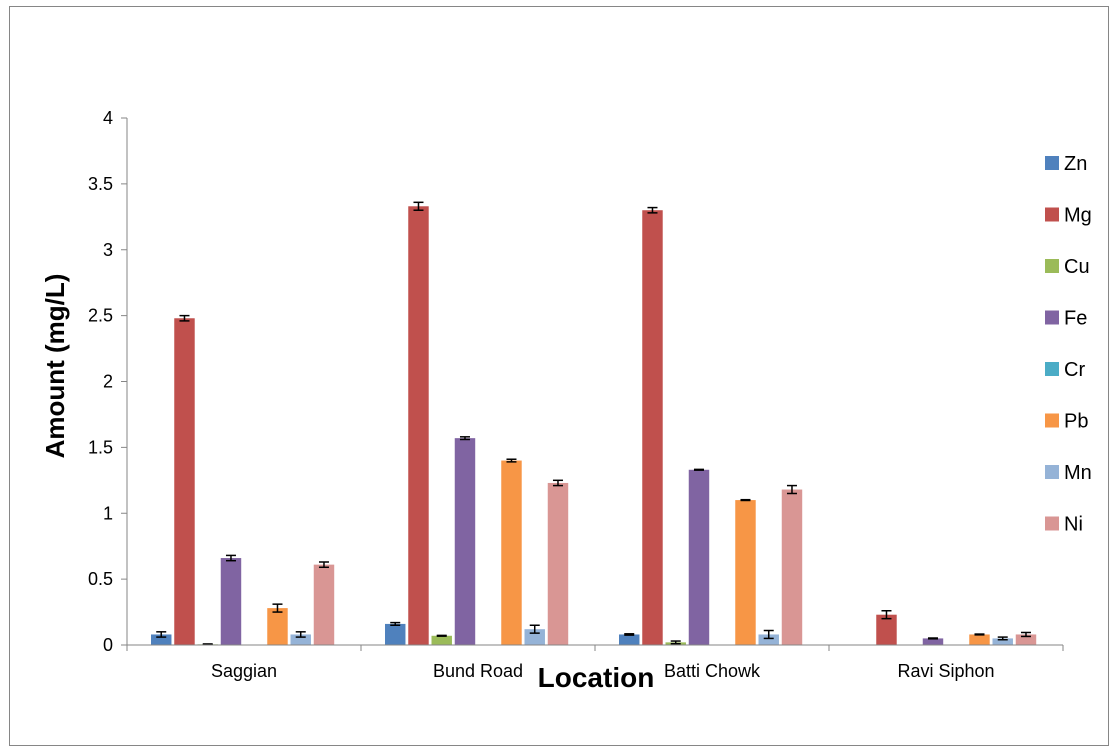 The width and height of the screenshot is (1120, 752). Describe the element at coordinates (1052, 214) in the screenshot. I see `legend-swatch-mg` at that location.